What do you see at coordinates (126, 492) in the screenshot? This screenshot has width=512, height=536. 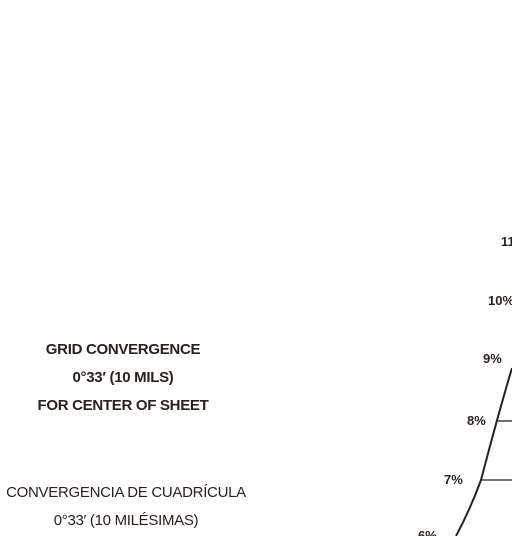 I see `convergencia-title: CONVERGENCIA DE CUADRÍCULA` at bounding box center [126, 492].